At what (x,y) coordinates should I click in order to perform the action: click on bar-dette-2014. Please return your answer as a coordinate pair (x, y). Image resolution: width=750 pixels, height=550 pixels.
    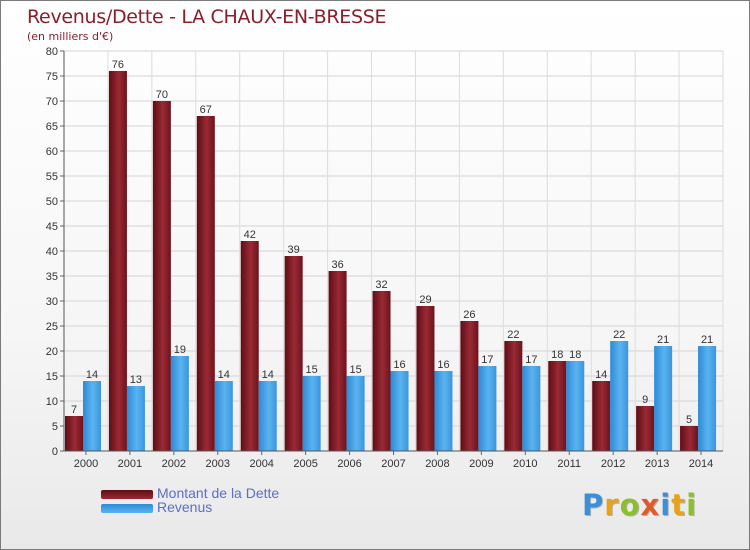
    Looking at the image, I should click on (689, 438).